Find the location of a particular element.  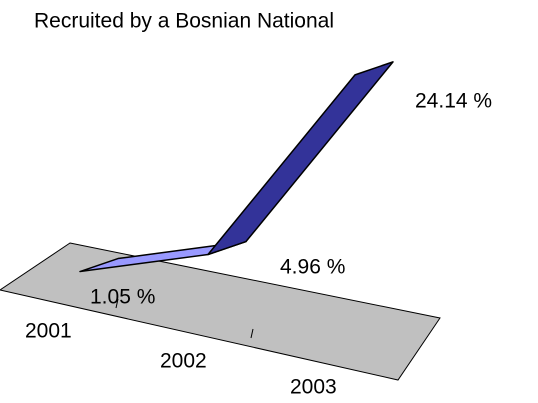

x-tick-label: 2002 is located at coordinates (183, 361).